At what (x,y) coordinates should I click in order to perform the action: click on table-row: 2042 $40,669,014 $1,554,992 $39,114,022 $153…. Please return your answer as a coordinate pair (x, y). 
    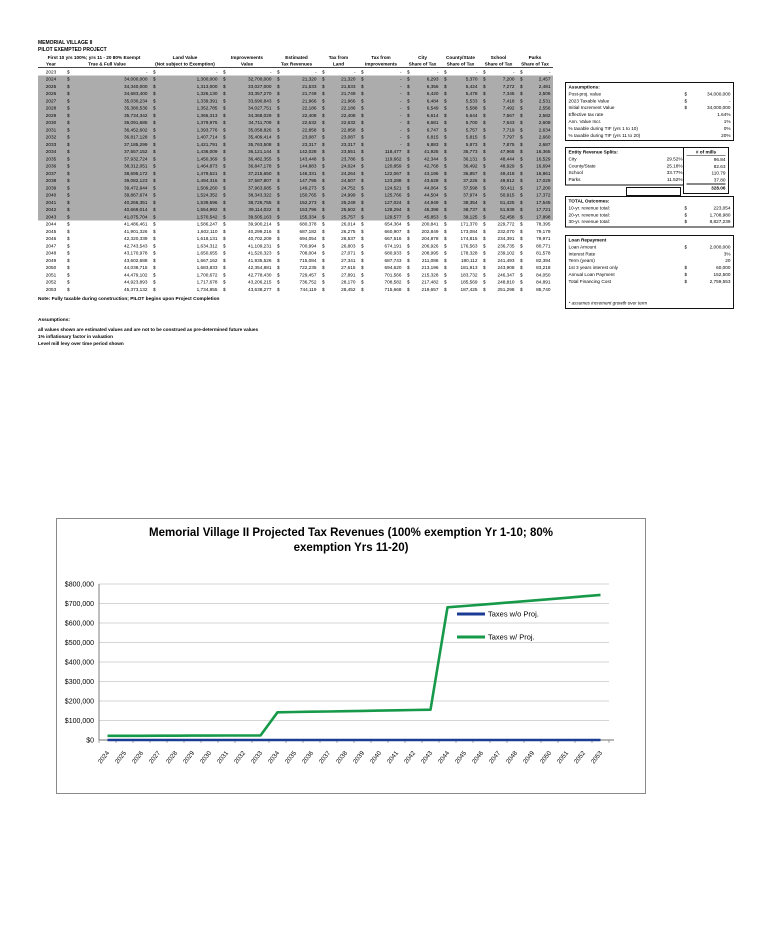
    Looking at the image, I should click on (295, 209).